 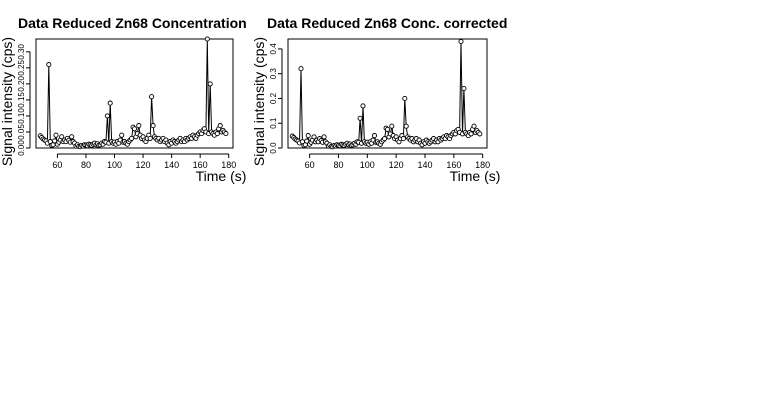 What do you see at coordinates (21, 68) in the screenshot?
I see `y-tick-label: 0.25` at bounding box center [21, 68].